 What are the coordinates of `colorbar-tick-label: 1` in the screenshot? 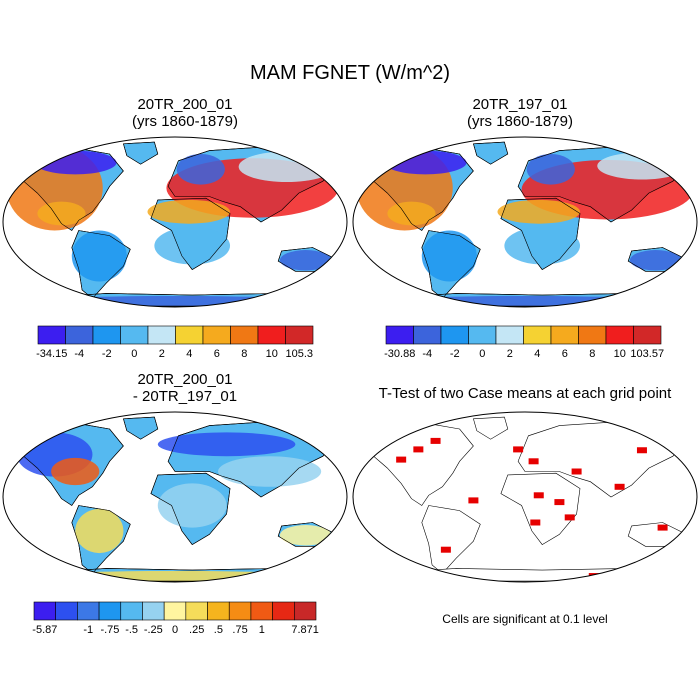 It's located at (262, 630).